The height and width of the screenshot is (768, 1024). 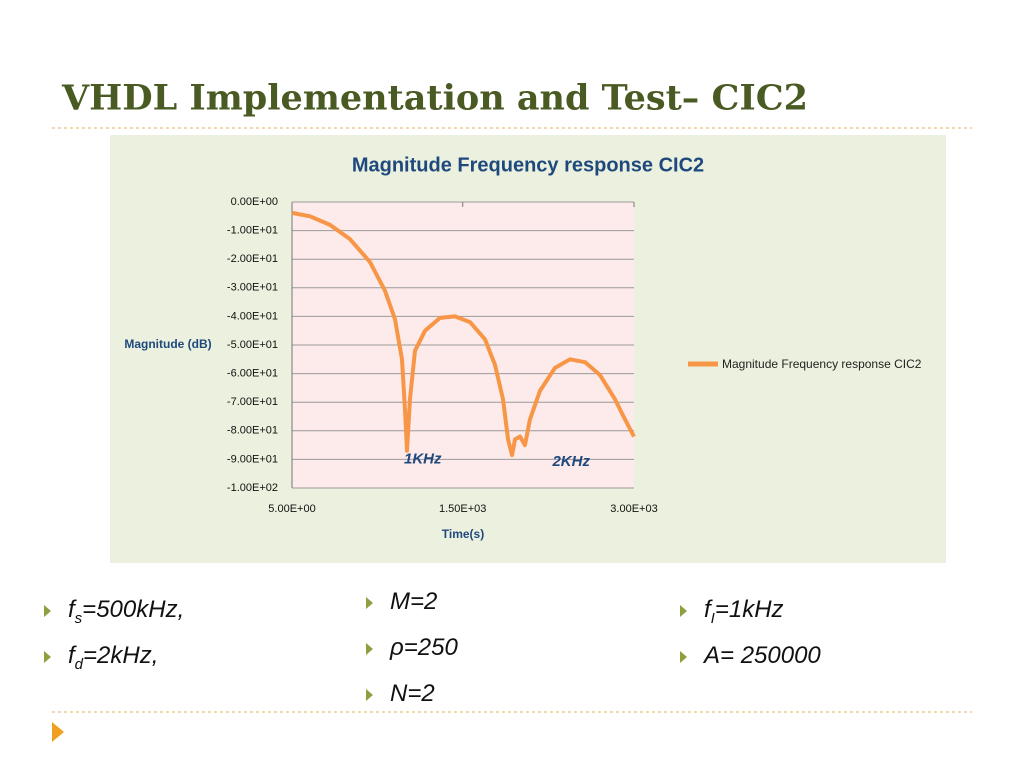 What do you see at coordinates (463, 334) in the screenshot?
I see `series-line` at bounding box center [463, 334].